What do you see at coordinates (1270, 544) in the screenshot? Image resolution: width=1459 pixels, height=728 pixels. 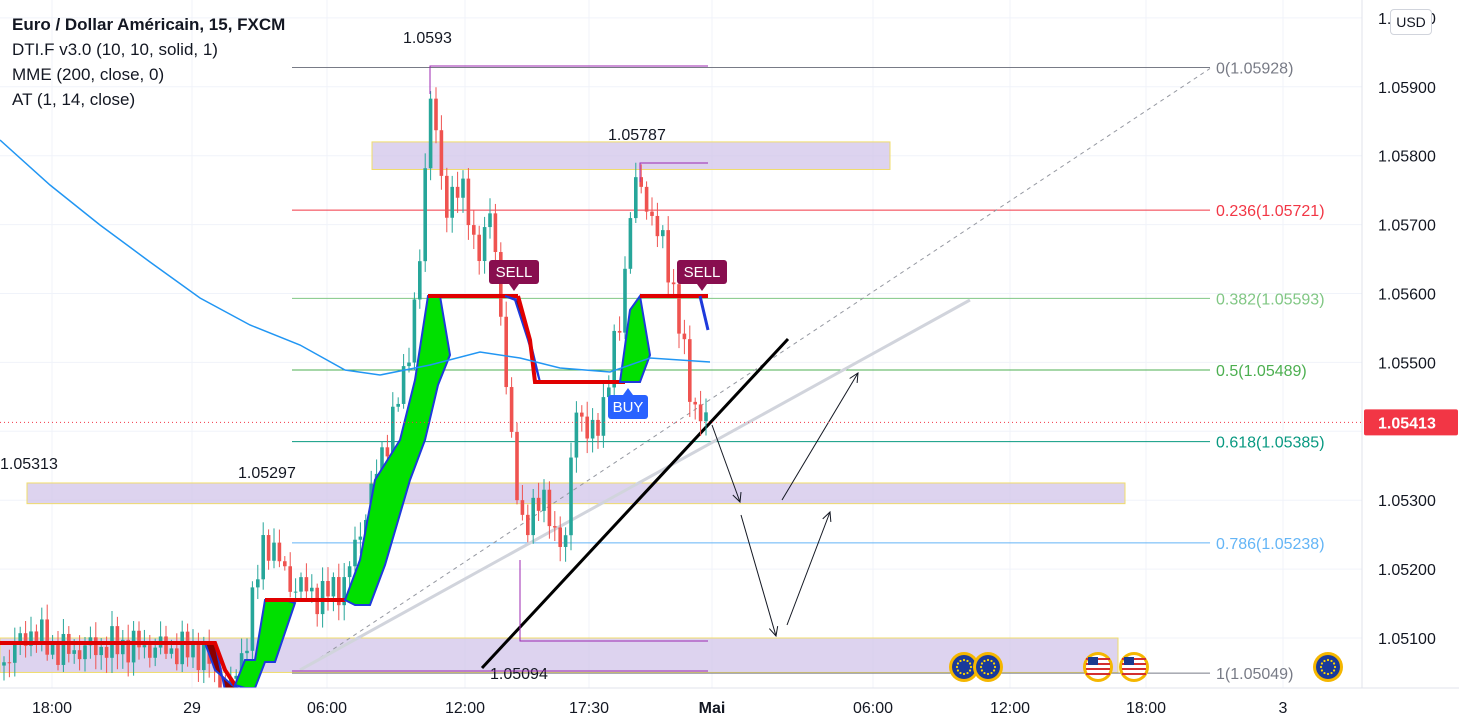 I see `fib-label: 0.786(1.05238)` at bounding box center [1270, 544].